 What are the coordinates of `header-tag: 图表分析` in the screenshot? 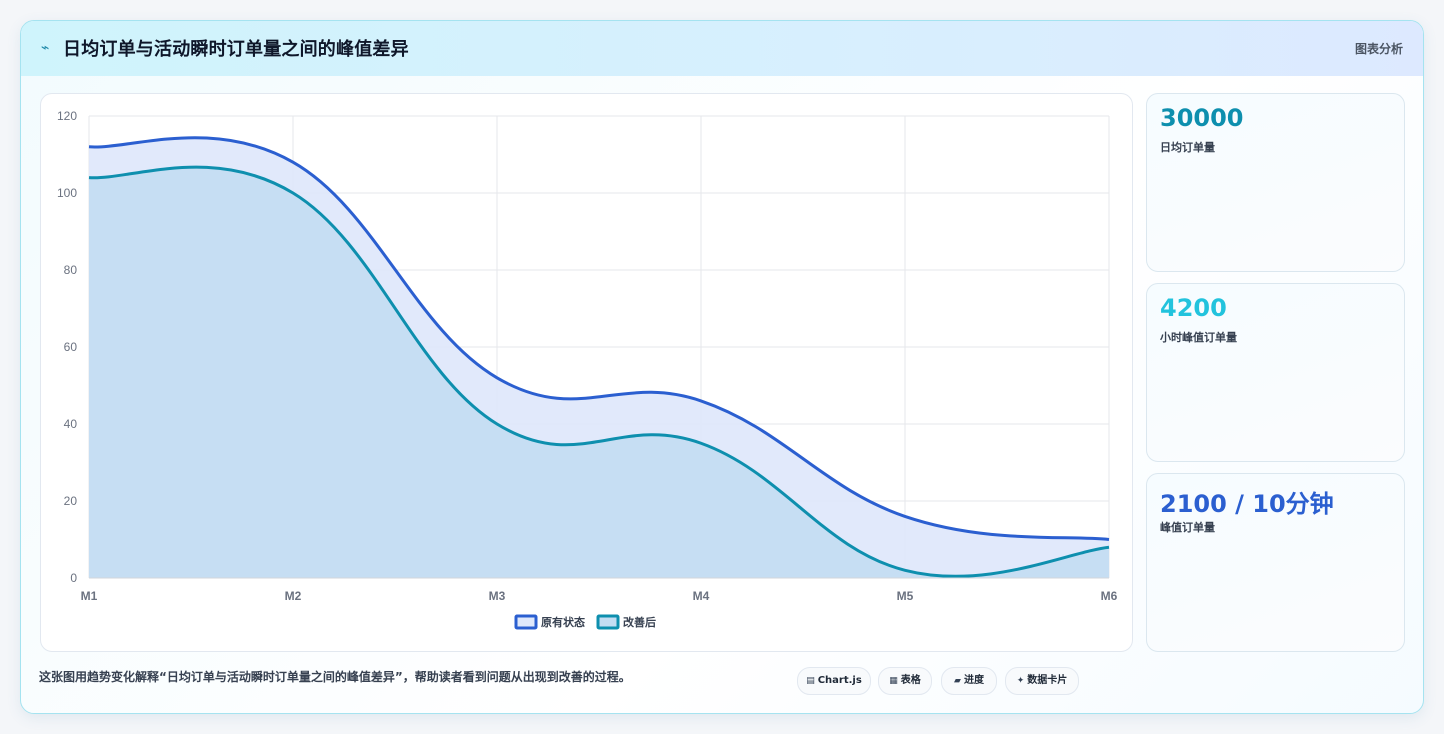 It's located at (1378, 49).